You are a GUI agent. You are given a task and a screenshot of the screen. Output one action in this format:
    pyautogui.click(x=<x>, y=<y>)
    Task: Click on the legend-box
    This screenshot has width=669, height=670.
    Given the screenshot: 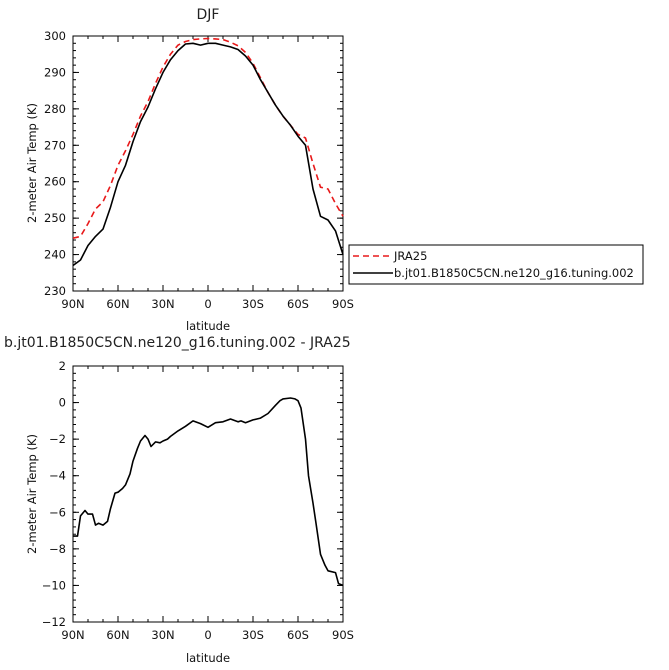 What is the action you would take?
    pyautogui.click(x=496, y=264)
    